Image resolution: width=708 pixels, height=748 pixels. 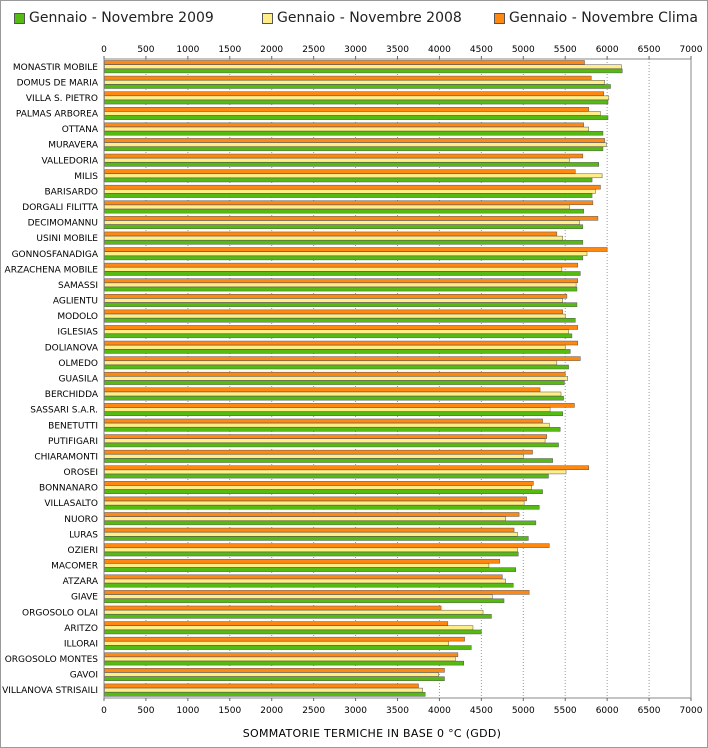 I want to click on legend-label-2009: Gennaio - Novembre 2009, so click(x=121, y=18).